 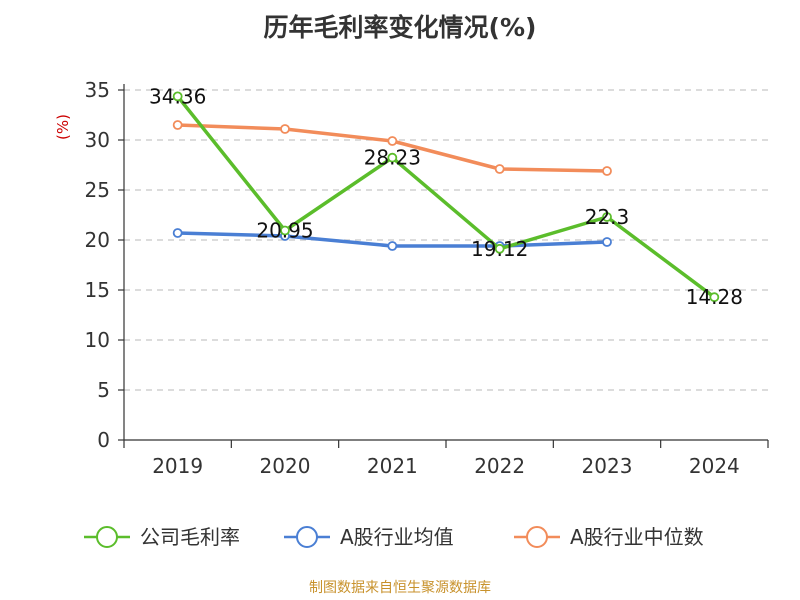 I want to click on y-tick-label: 15, so click(x=97, y=290).